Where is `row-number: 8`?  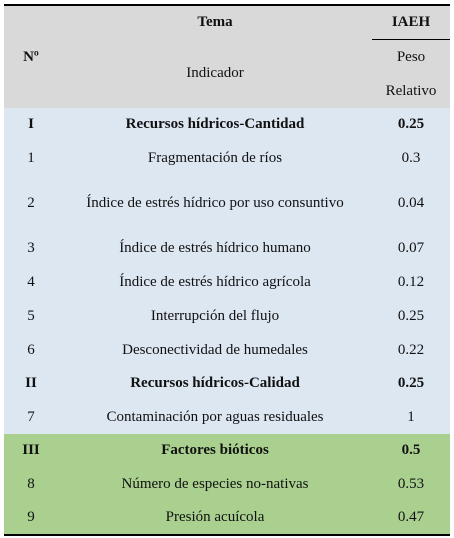 row-number: 8 is located at coordinates (31, 483).